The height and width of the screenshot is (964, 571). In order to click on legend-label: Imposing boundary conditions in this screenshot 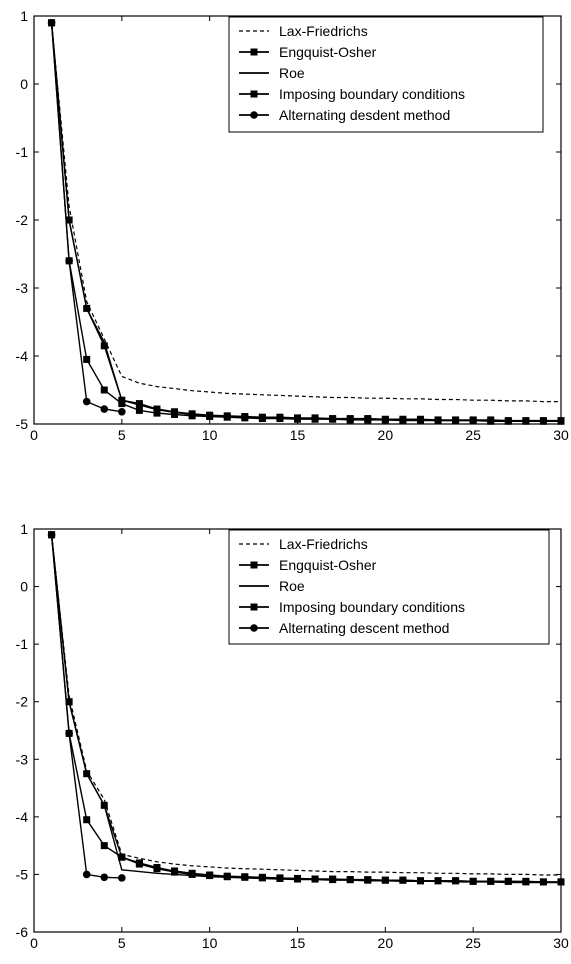, I will do `click(372, 607)`.